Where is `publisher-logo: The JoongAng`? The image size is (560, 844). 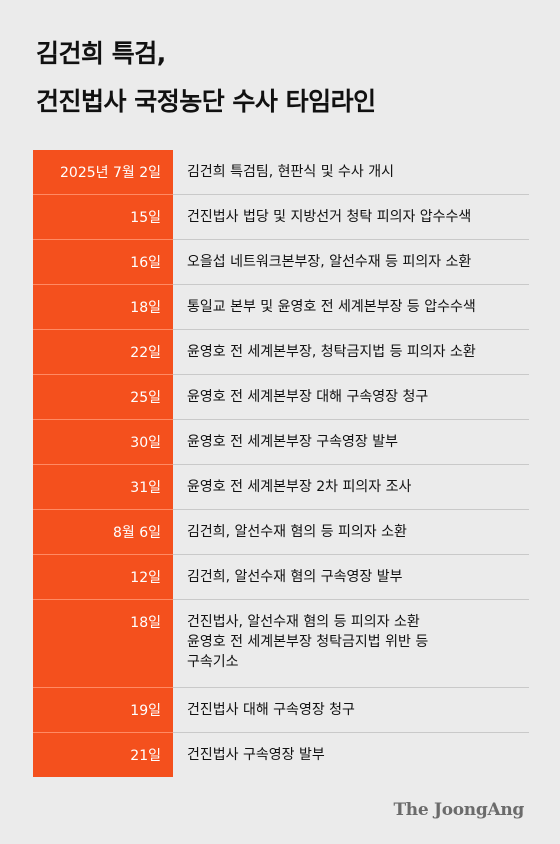
publisher-logo: The JoongAng is located at coordinates (458, 810).